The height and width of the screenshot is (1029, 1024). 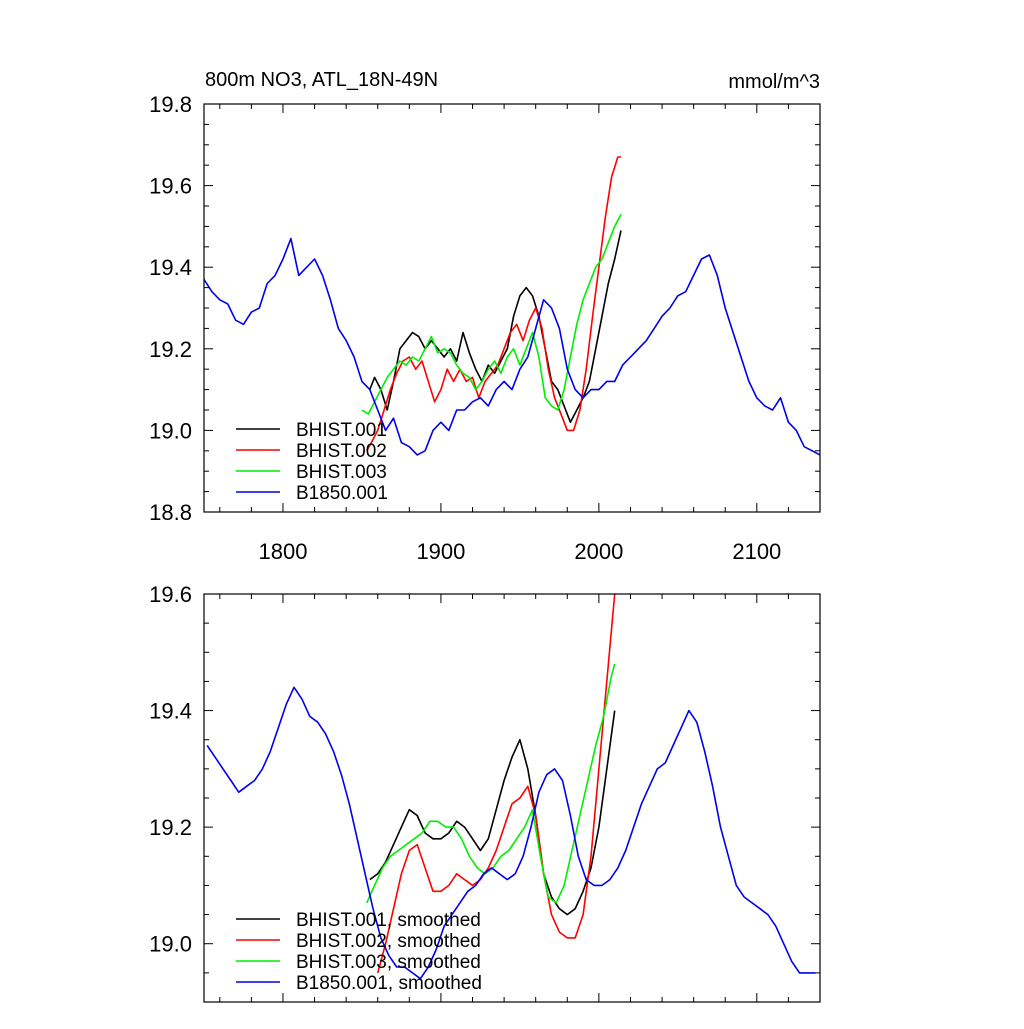 What do you see at coordinates (440, 551) in the screenshot?
I see `x-tick-label: 1900` at bounding box center [440, 551].